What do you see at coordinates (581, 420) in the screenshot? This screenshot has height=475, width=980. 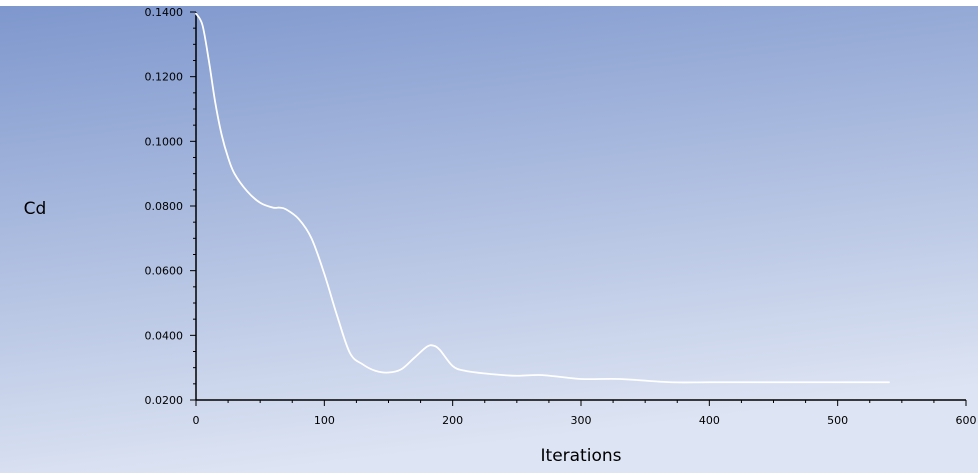 I see `x-tick-label: 300` at bounding box center [581, 420].